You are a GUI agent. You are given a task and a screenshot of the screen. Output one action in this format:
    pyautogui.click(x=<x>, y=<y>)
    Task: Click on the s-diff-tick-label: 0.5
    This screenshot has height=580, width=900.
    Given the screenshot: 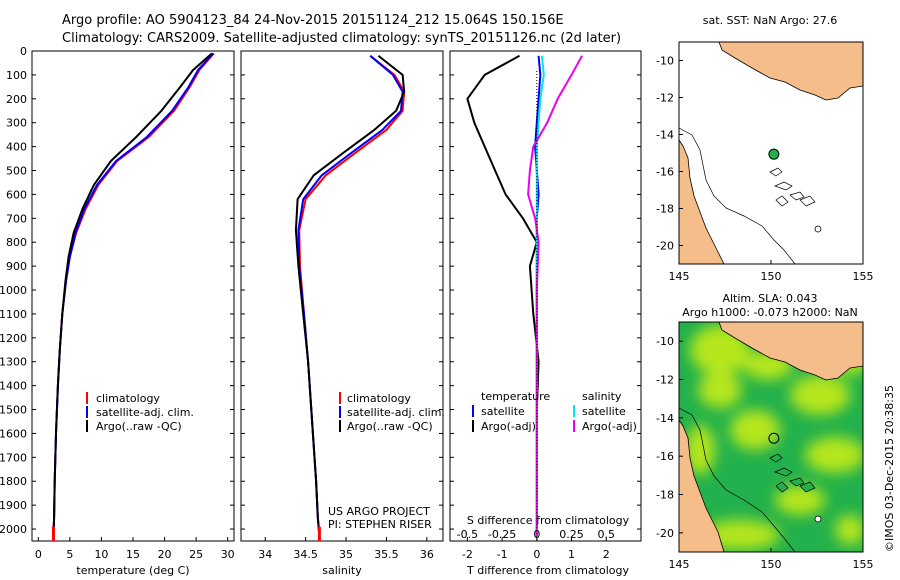 What is the action you would take?
    pyautogui.click(x=607, y=534)
    